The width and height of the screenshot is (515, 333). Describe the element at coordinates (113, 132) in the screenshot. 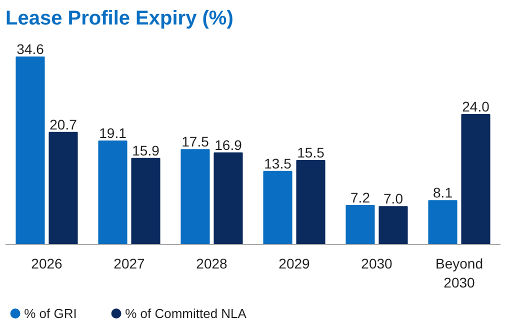

I see `data-label: 19.1` at that location.